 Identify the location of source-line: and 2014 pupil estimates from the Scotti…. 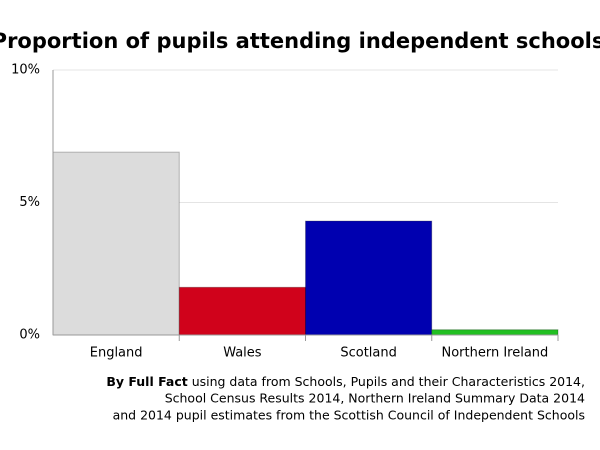
(349, 415).